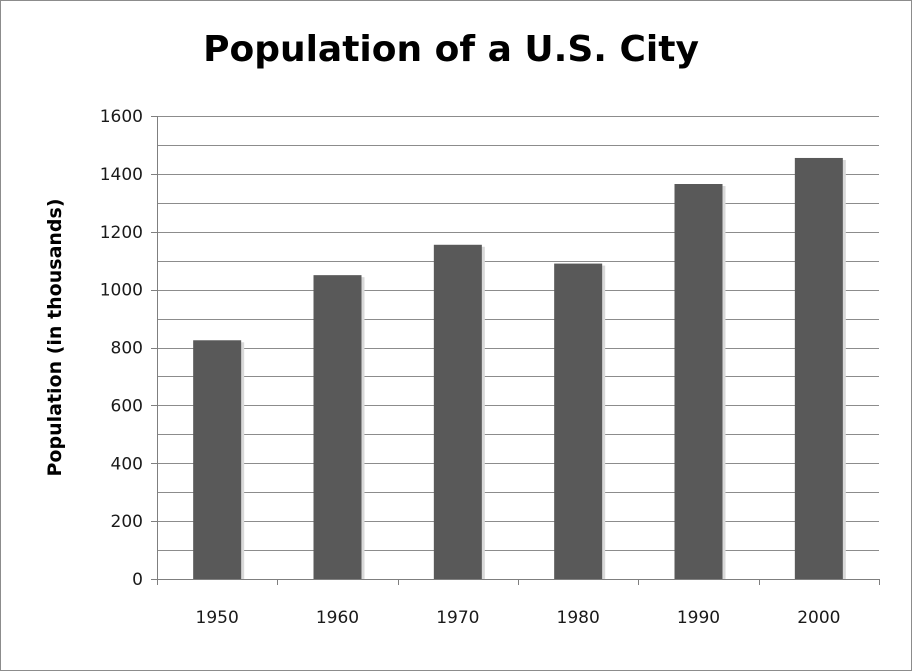 Image resolution: width=912 pixels, height=671 pixels. What do you see at coordinates (121, 117) in the screenshot?
I see `y-tick-label: 1600` at bounding box center [121, 117].